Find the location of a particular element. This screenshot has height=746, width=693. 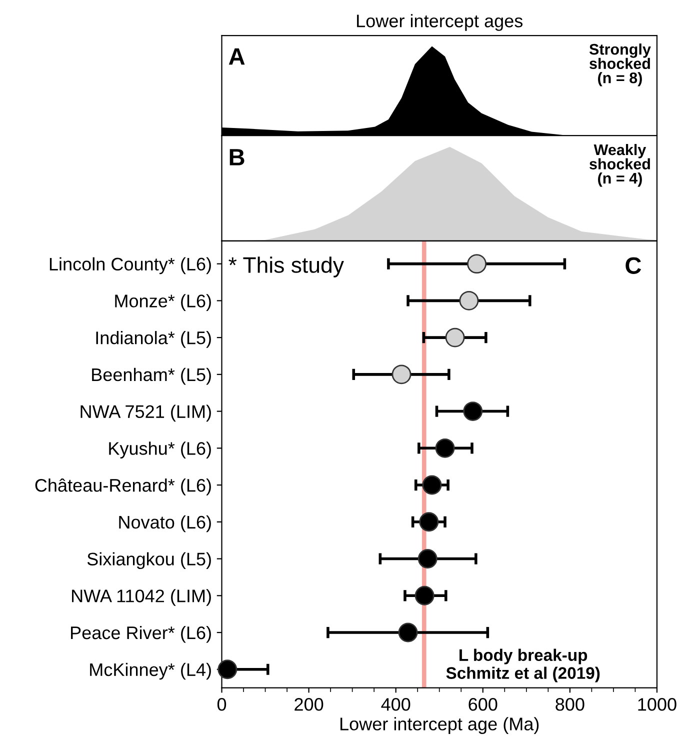

chart-title: Lower intercept ages is located at coordinates (440, 22).